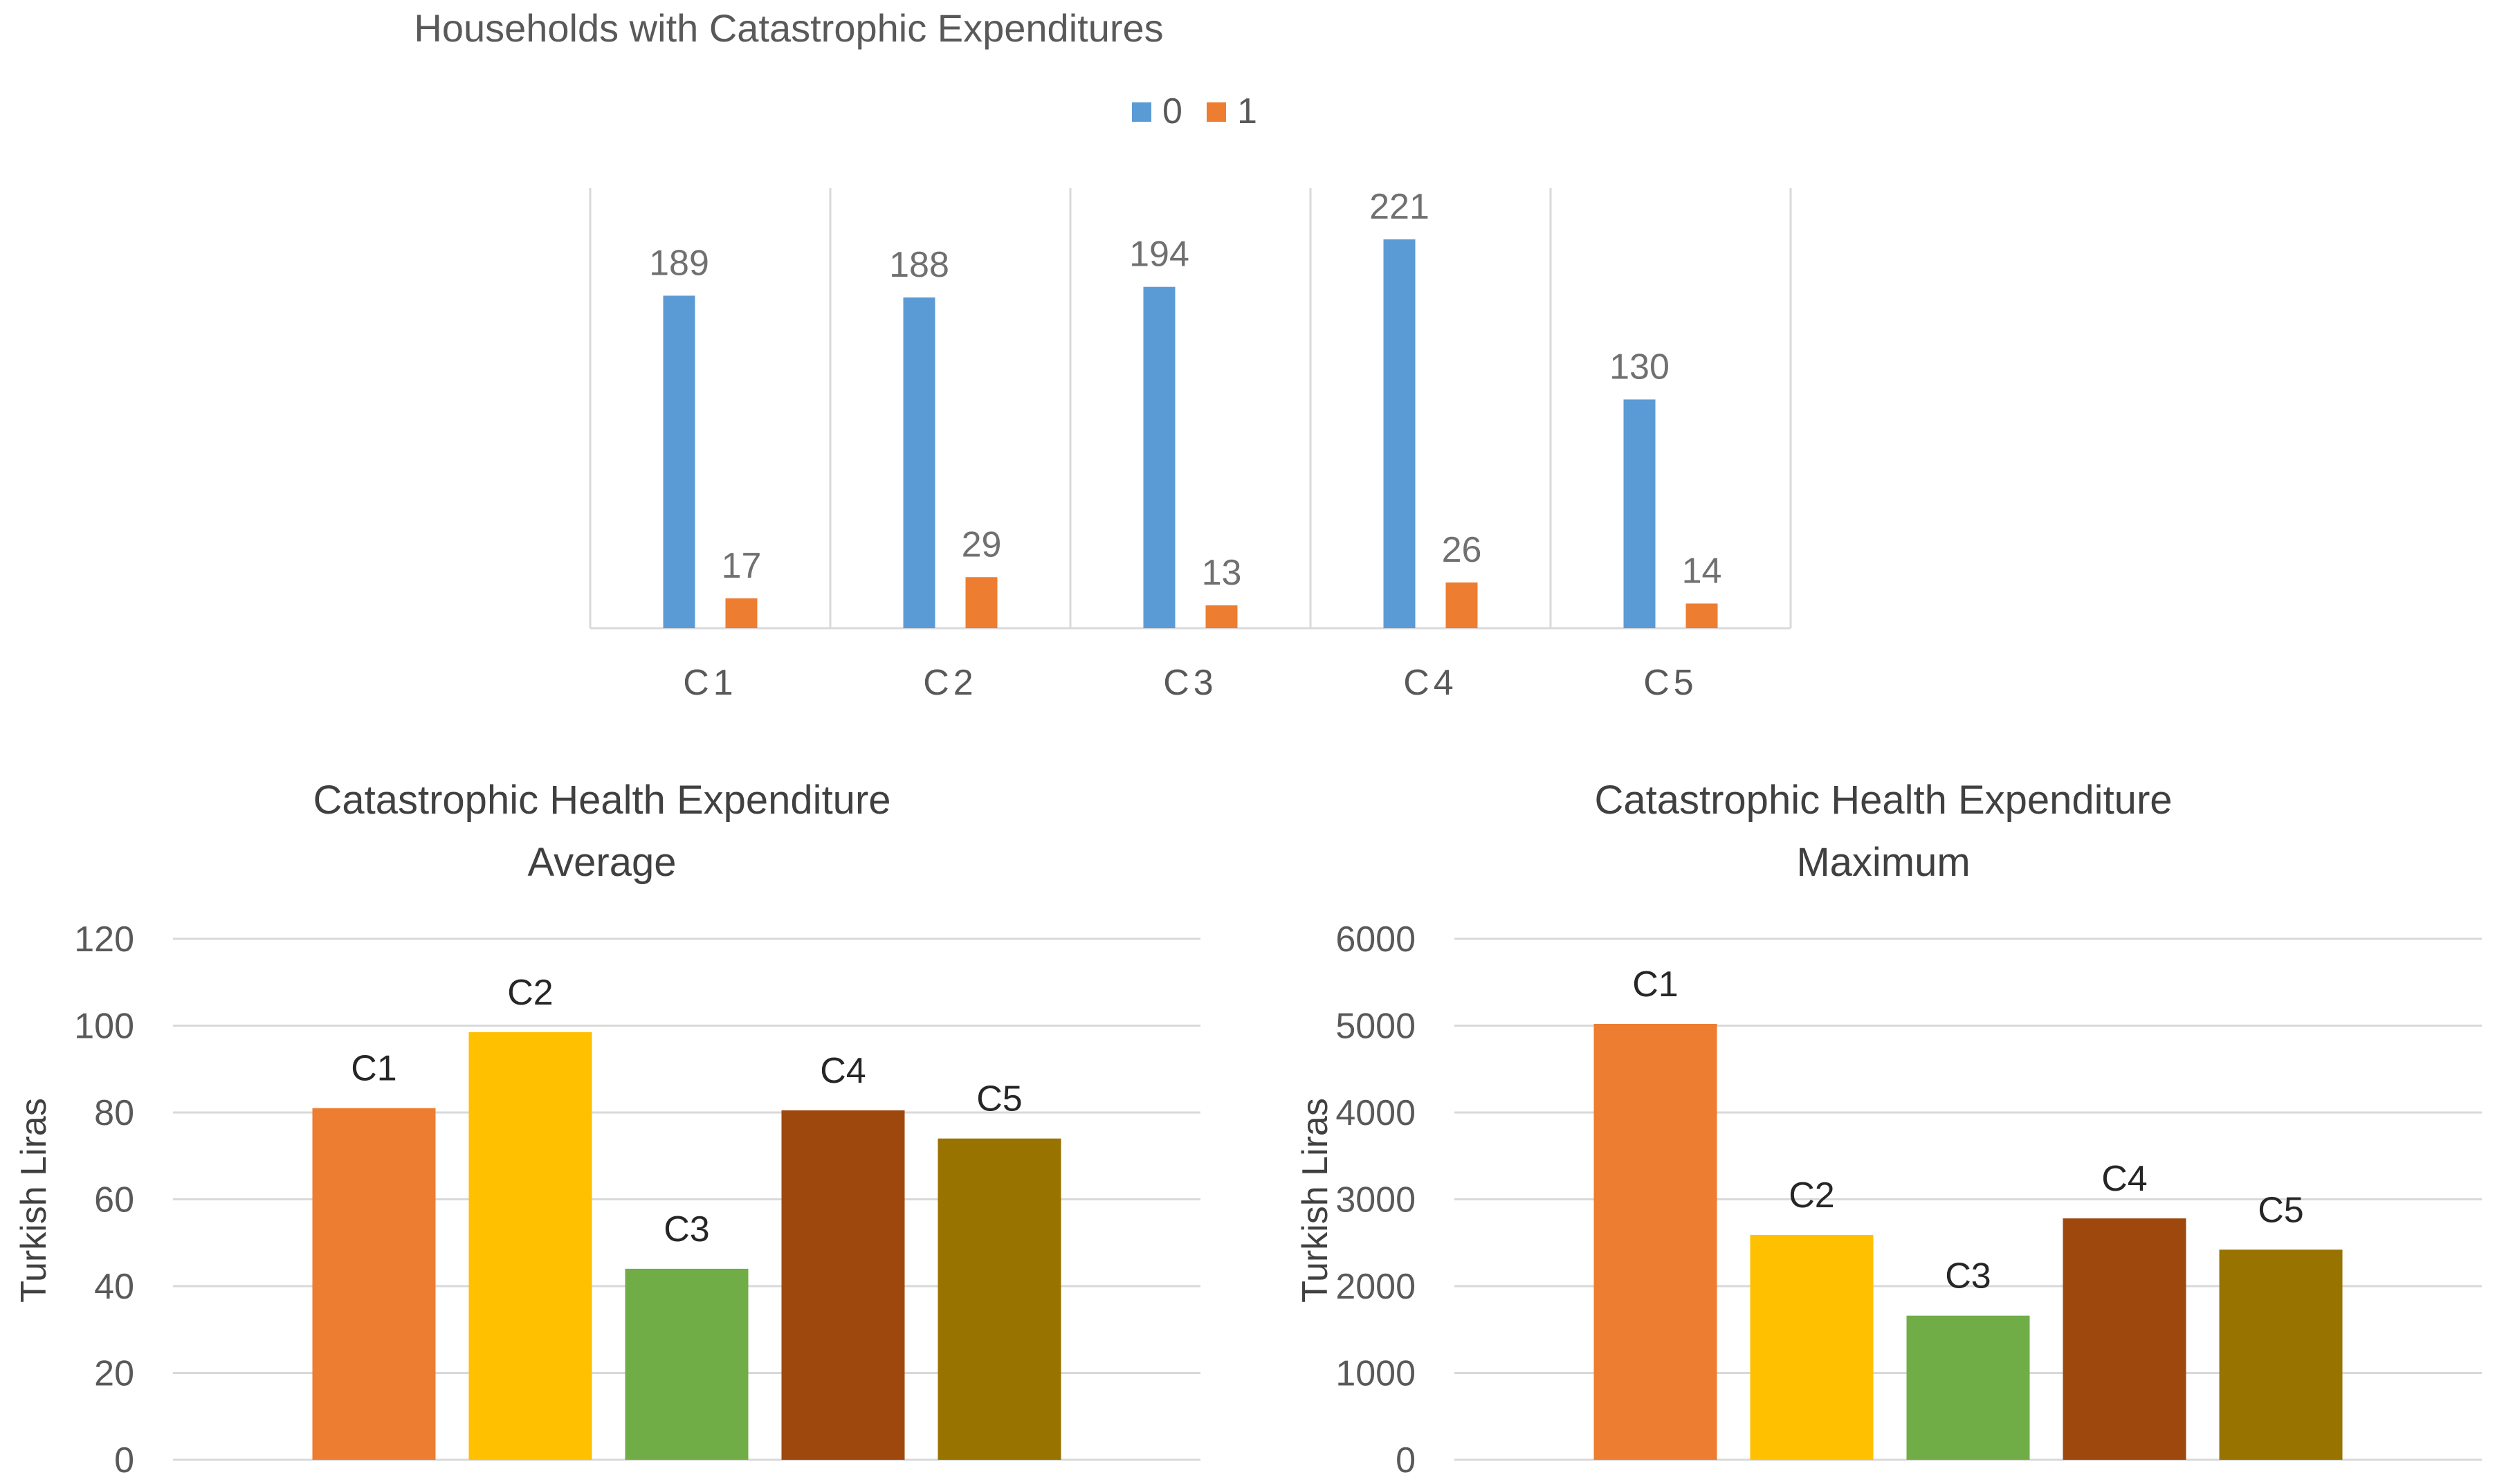 This screenshot has height=1484, width=2495. What do you see at coordinates (114, 1113) in the screenshot?
I see `y-tick-80: 80` at bounding box center [114, 1113].